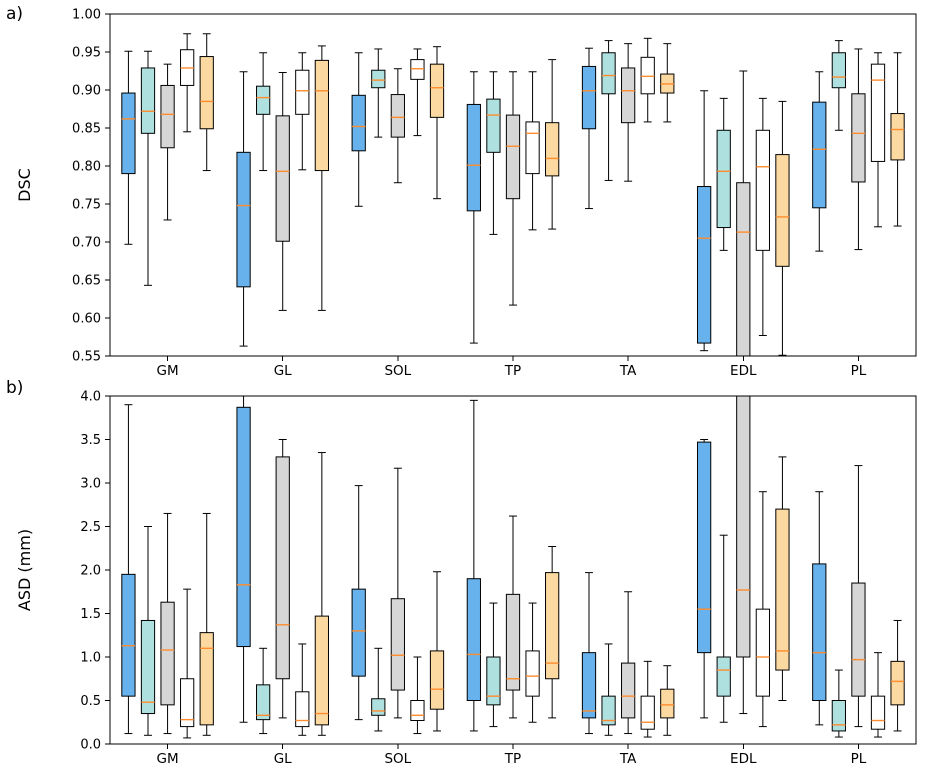 This screenshot has width=932, height=779. Describe the element at coordinates (15, 14) in the screenshot. I see `panel-a-label: a)` at that location.